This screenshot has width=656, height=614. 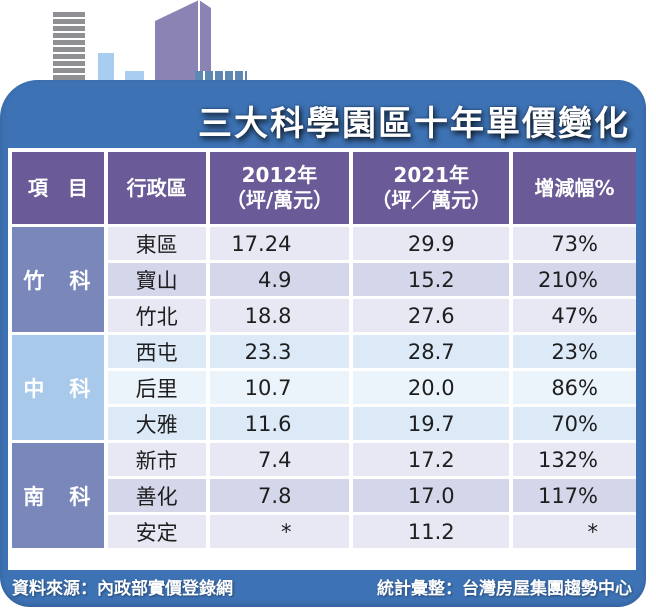 What do you see at coordinates (156, 279) in the screenshot?
I see `district-cell: 寶山` at bounding box center [156, 279].